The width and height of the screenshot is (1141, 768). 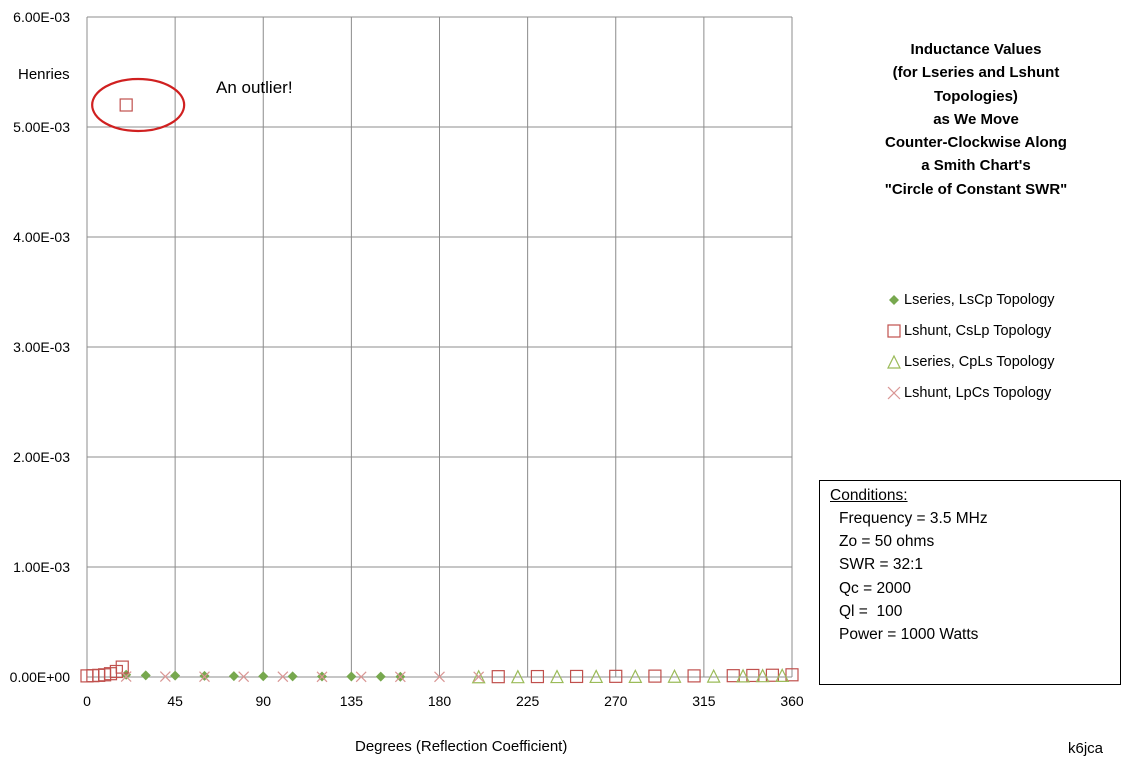 I want to click on triangle-marker-icon, so click(x=894, y=361).